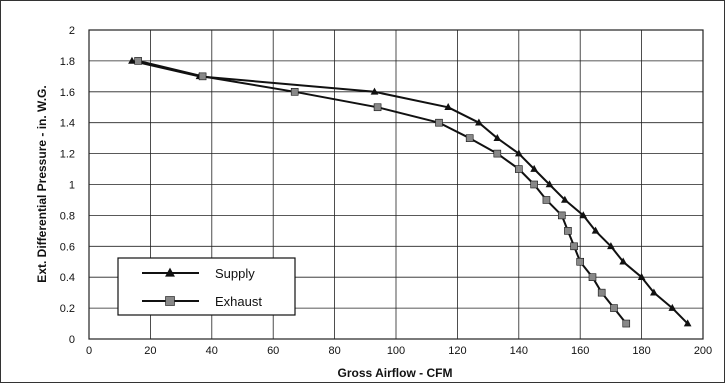  I want to click on legend-box, so click(206, 286).